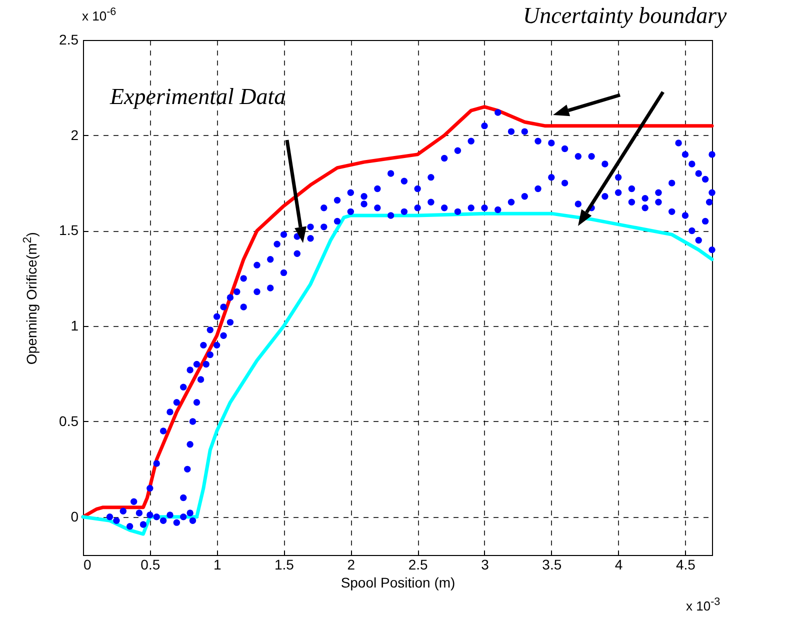 The image size is (791, 619). What do you see at coordinates (99, 15) in the screenshot?
I see `text: x 10$^{-6}$` at bounding box center [99, 15].